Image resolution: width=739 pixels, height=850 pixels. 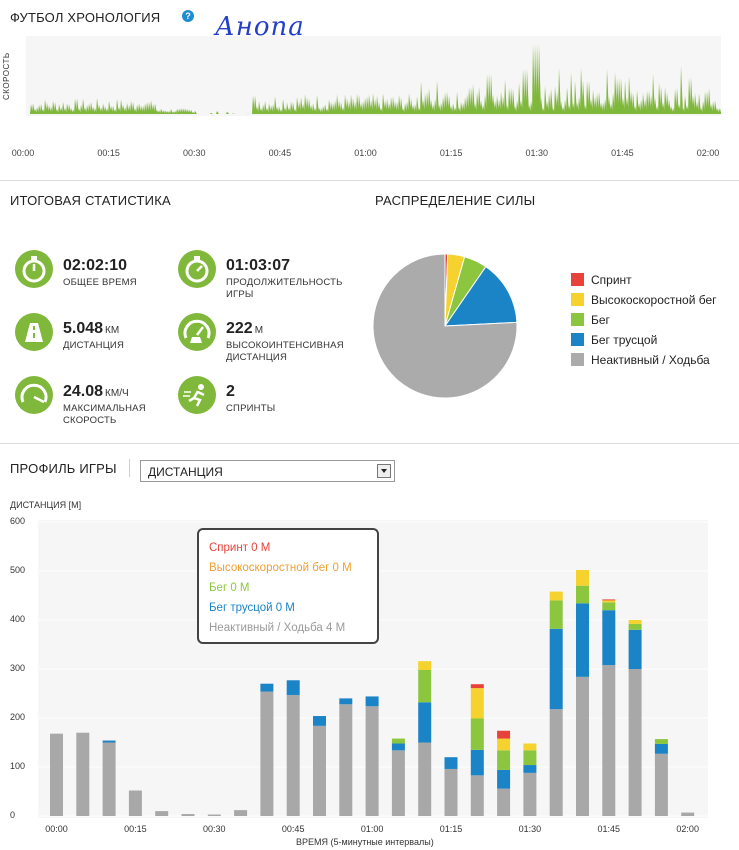 I want to click on y-tick-label: 600, so click(x=18, y=521).